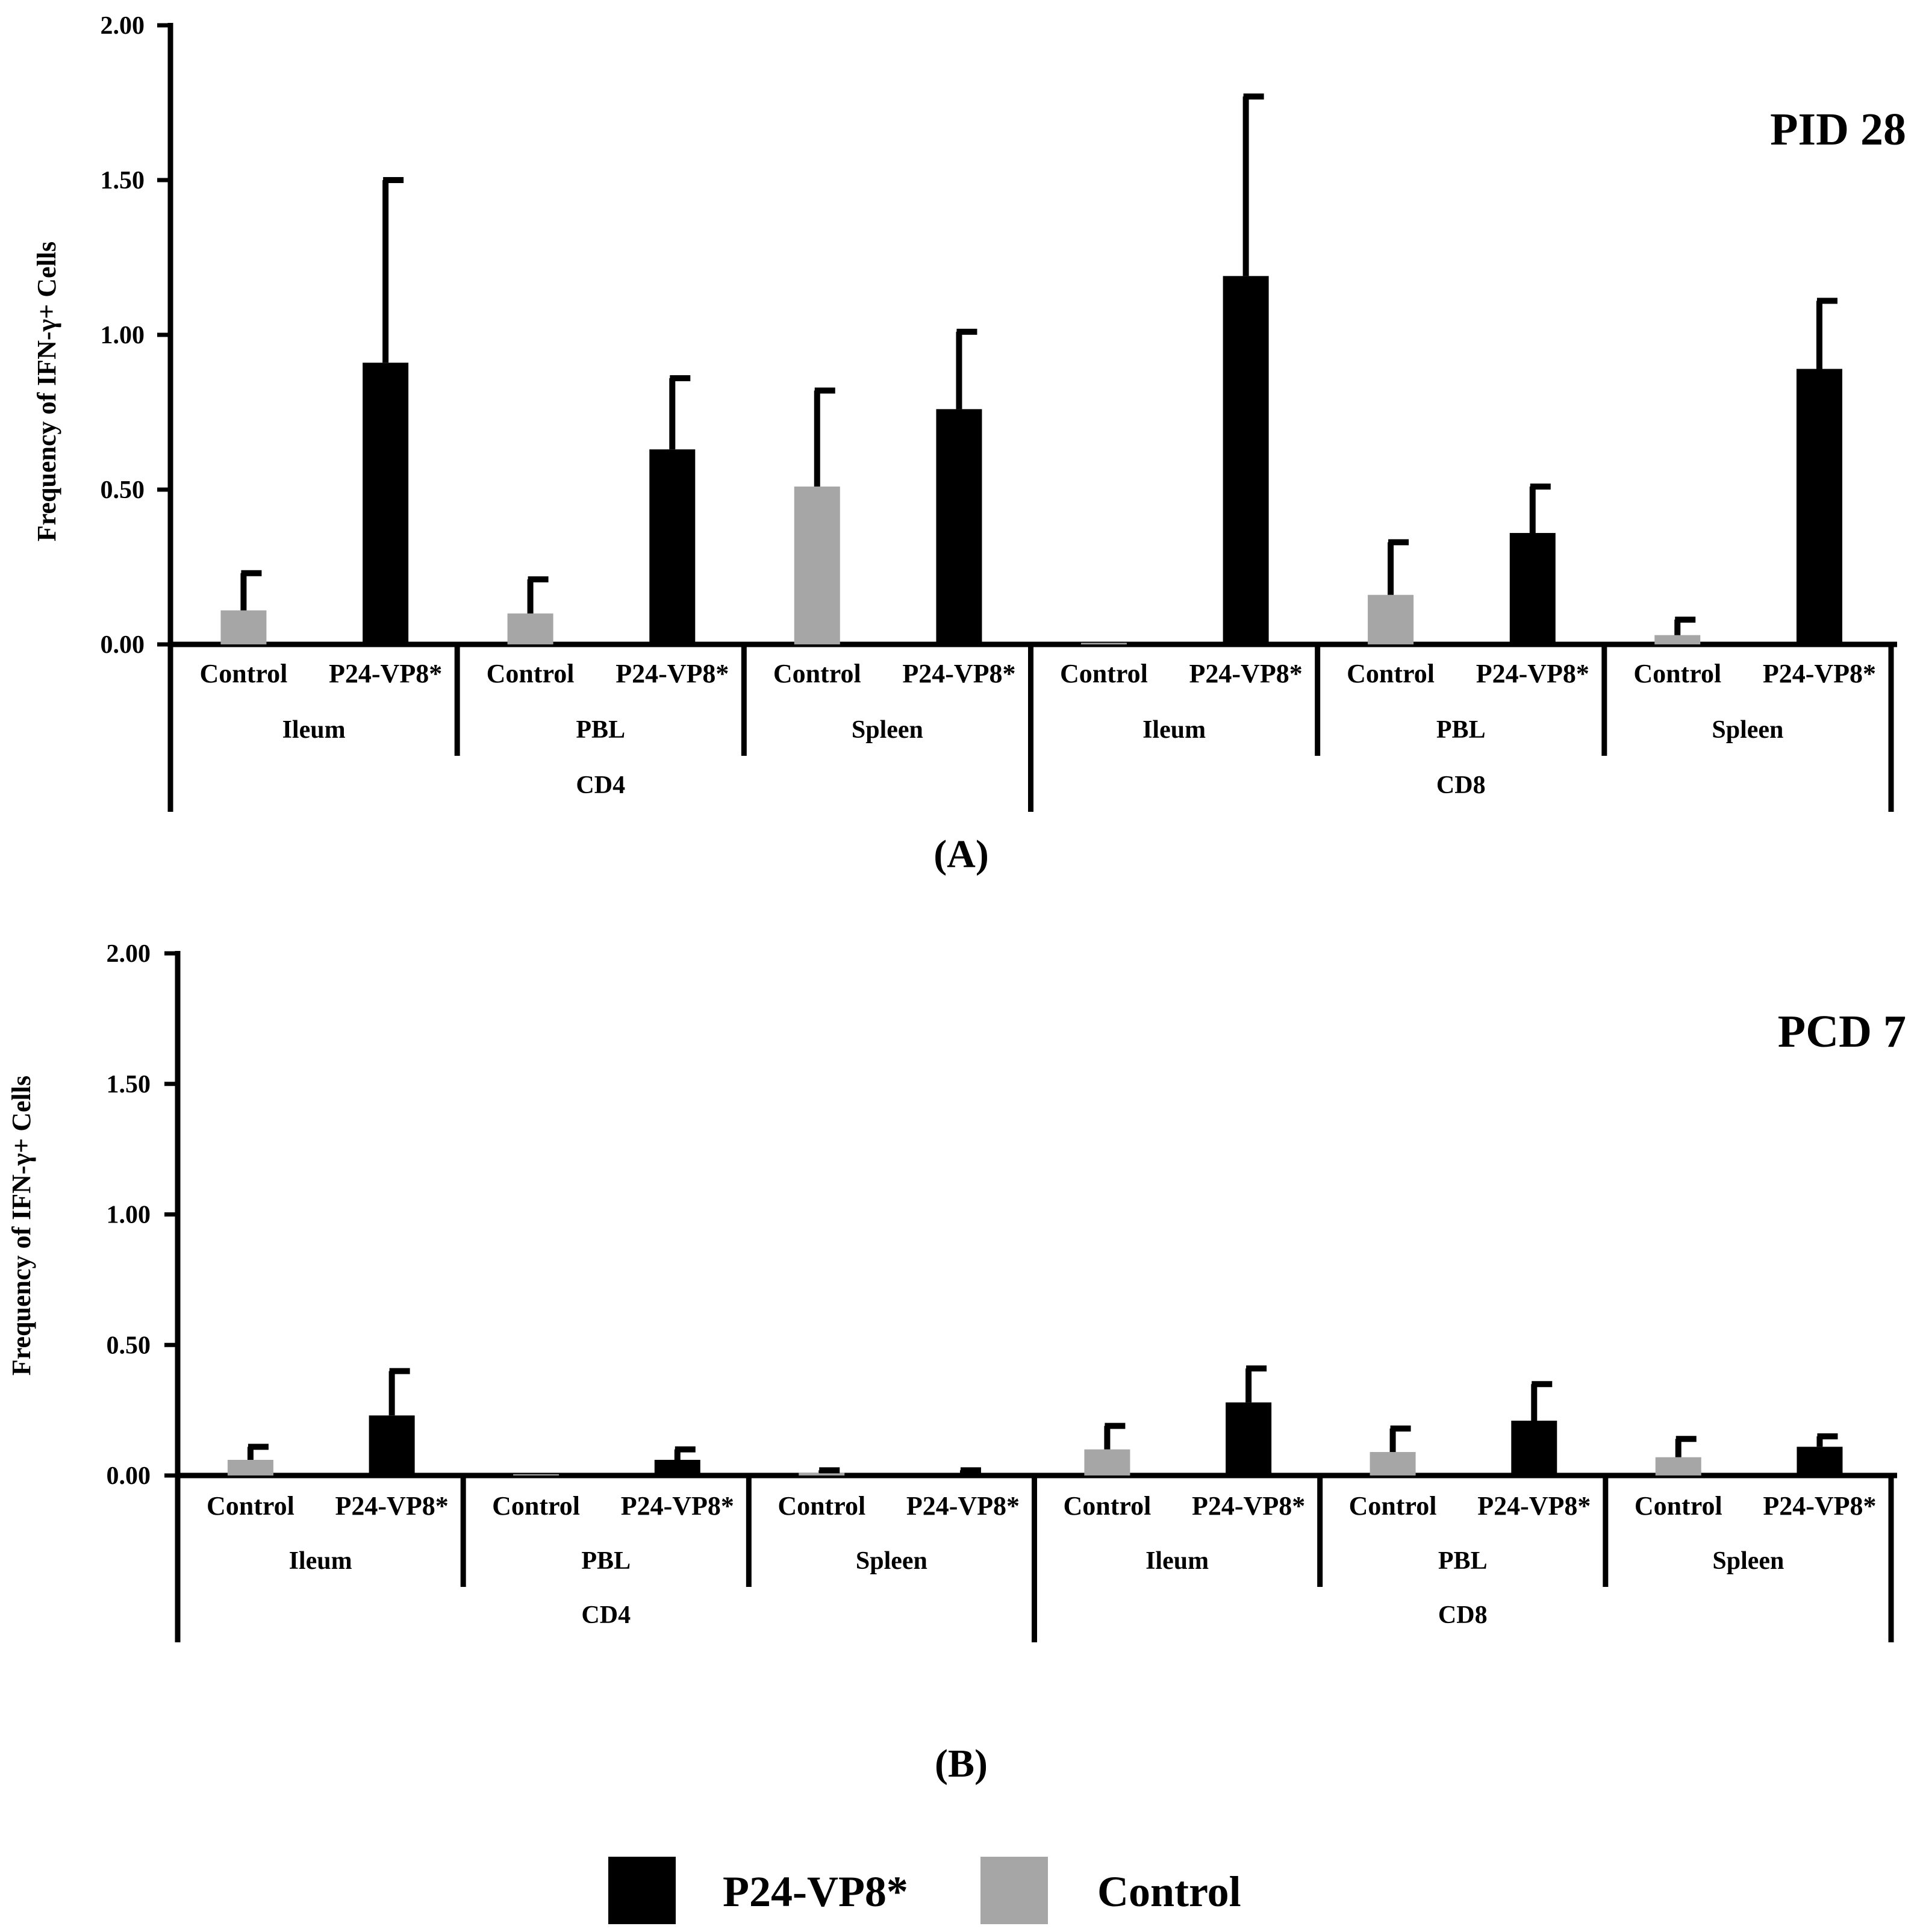 The width and height of the screenshot is (1923, 1932). I want to click on panel-a-ylabel: Frequency of IFN-γ+ Cells, so click(46, 391).